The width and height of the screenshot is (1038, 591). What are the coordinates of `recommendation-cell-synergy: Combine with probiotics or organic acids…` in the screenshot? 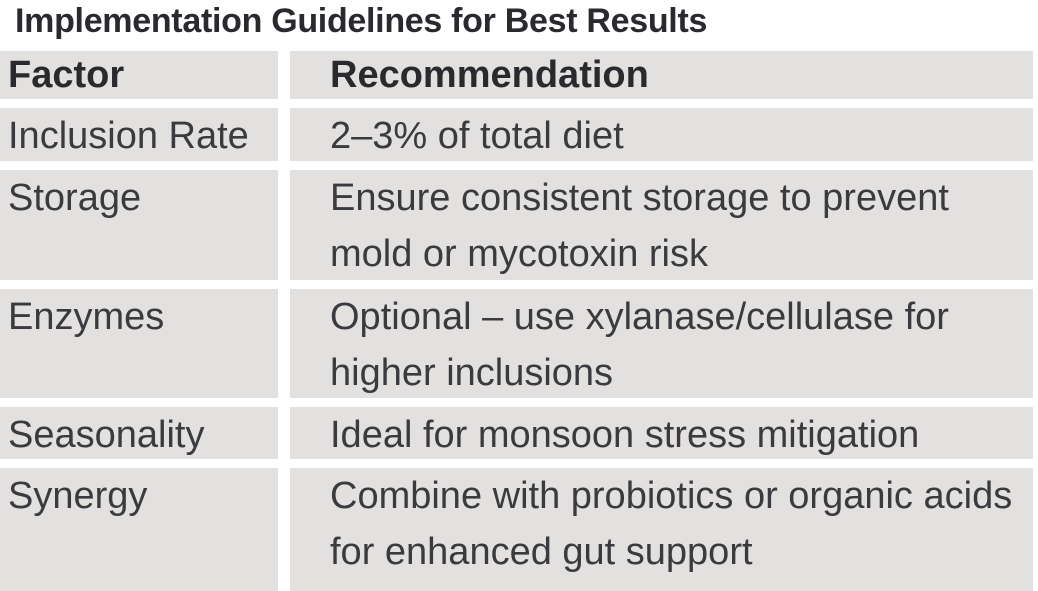 It's located at (661, 529).